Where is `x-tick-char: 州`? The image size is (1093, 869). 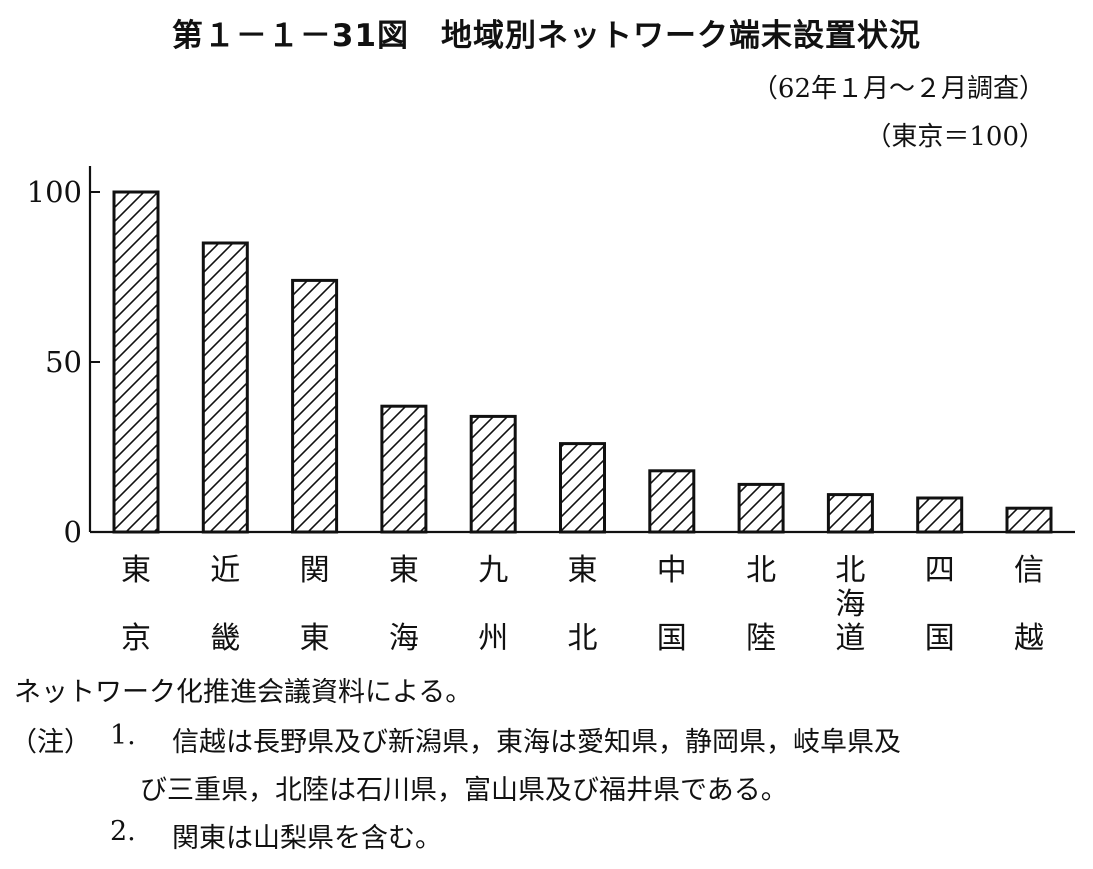 x-tick-char: 州 is located at coordinates (493, 638).